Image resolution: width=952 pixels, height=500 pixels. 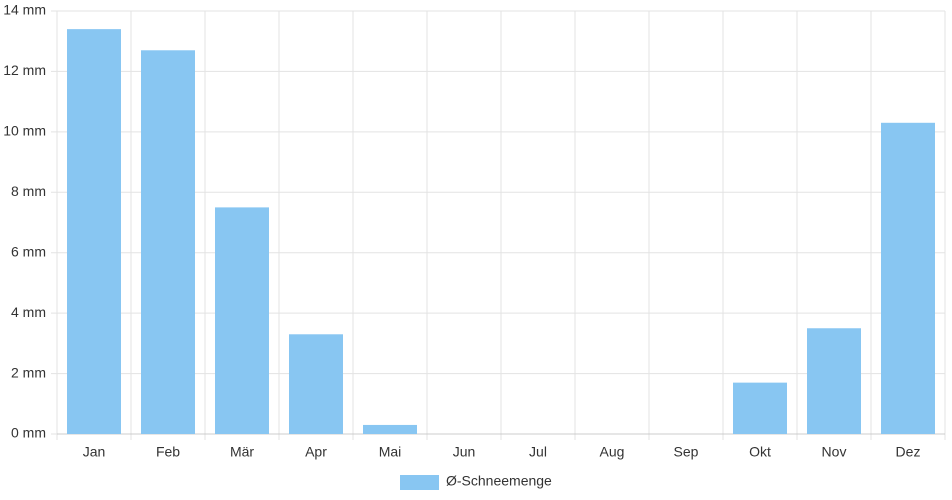 I want to click on y-tick-label: 2 mm, so click(x=28, y=372).